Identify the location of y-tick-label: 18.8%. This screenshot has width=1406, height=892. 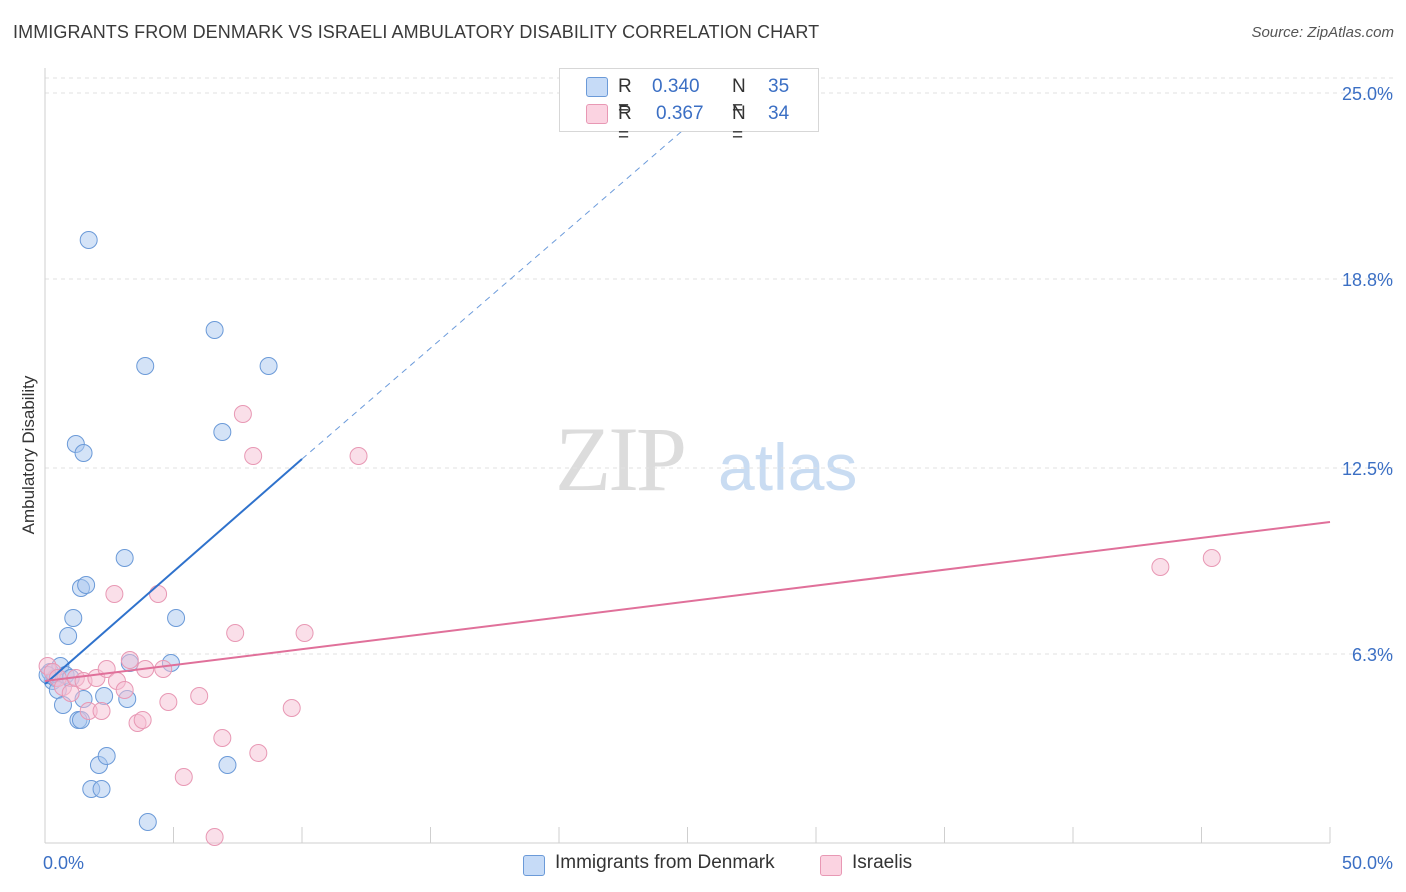
(1367, 280).